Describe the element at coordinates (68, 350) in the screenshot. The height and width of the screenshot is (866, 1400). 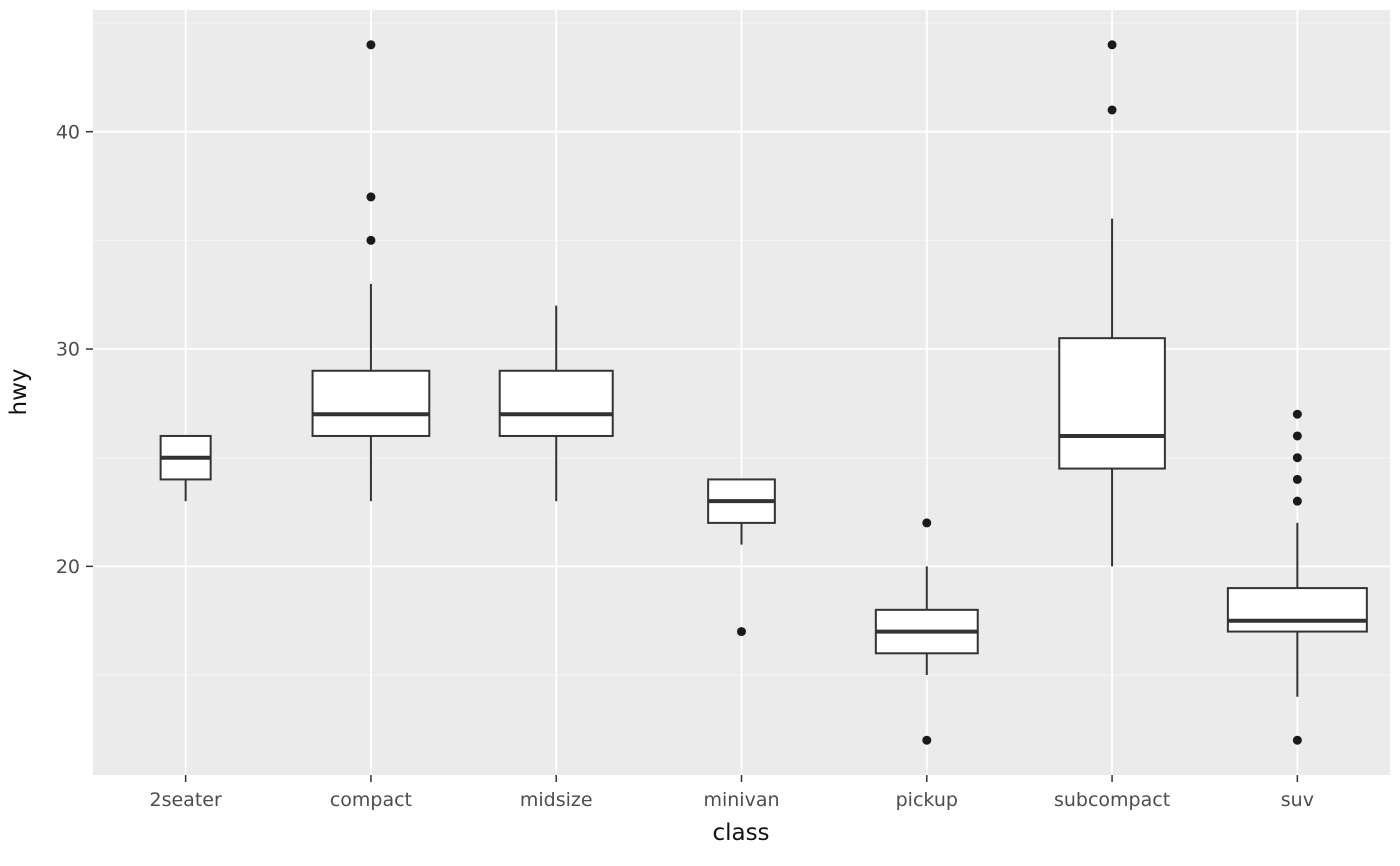
I see `y-tick-label: 30` at that location.